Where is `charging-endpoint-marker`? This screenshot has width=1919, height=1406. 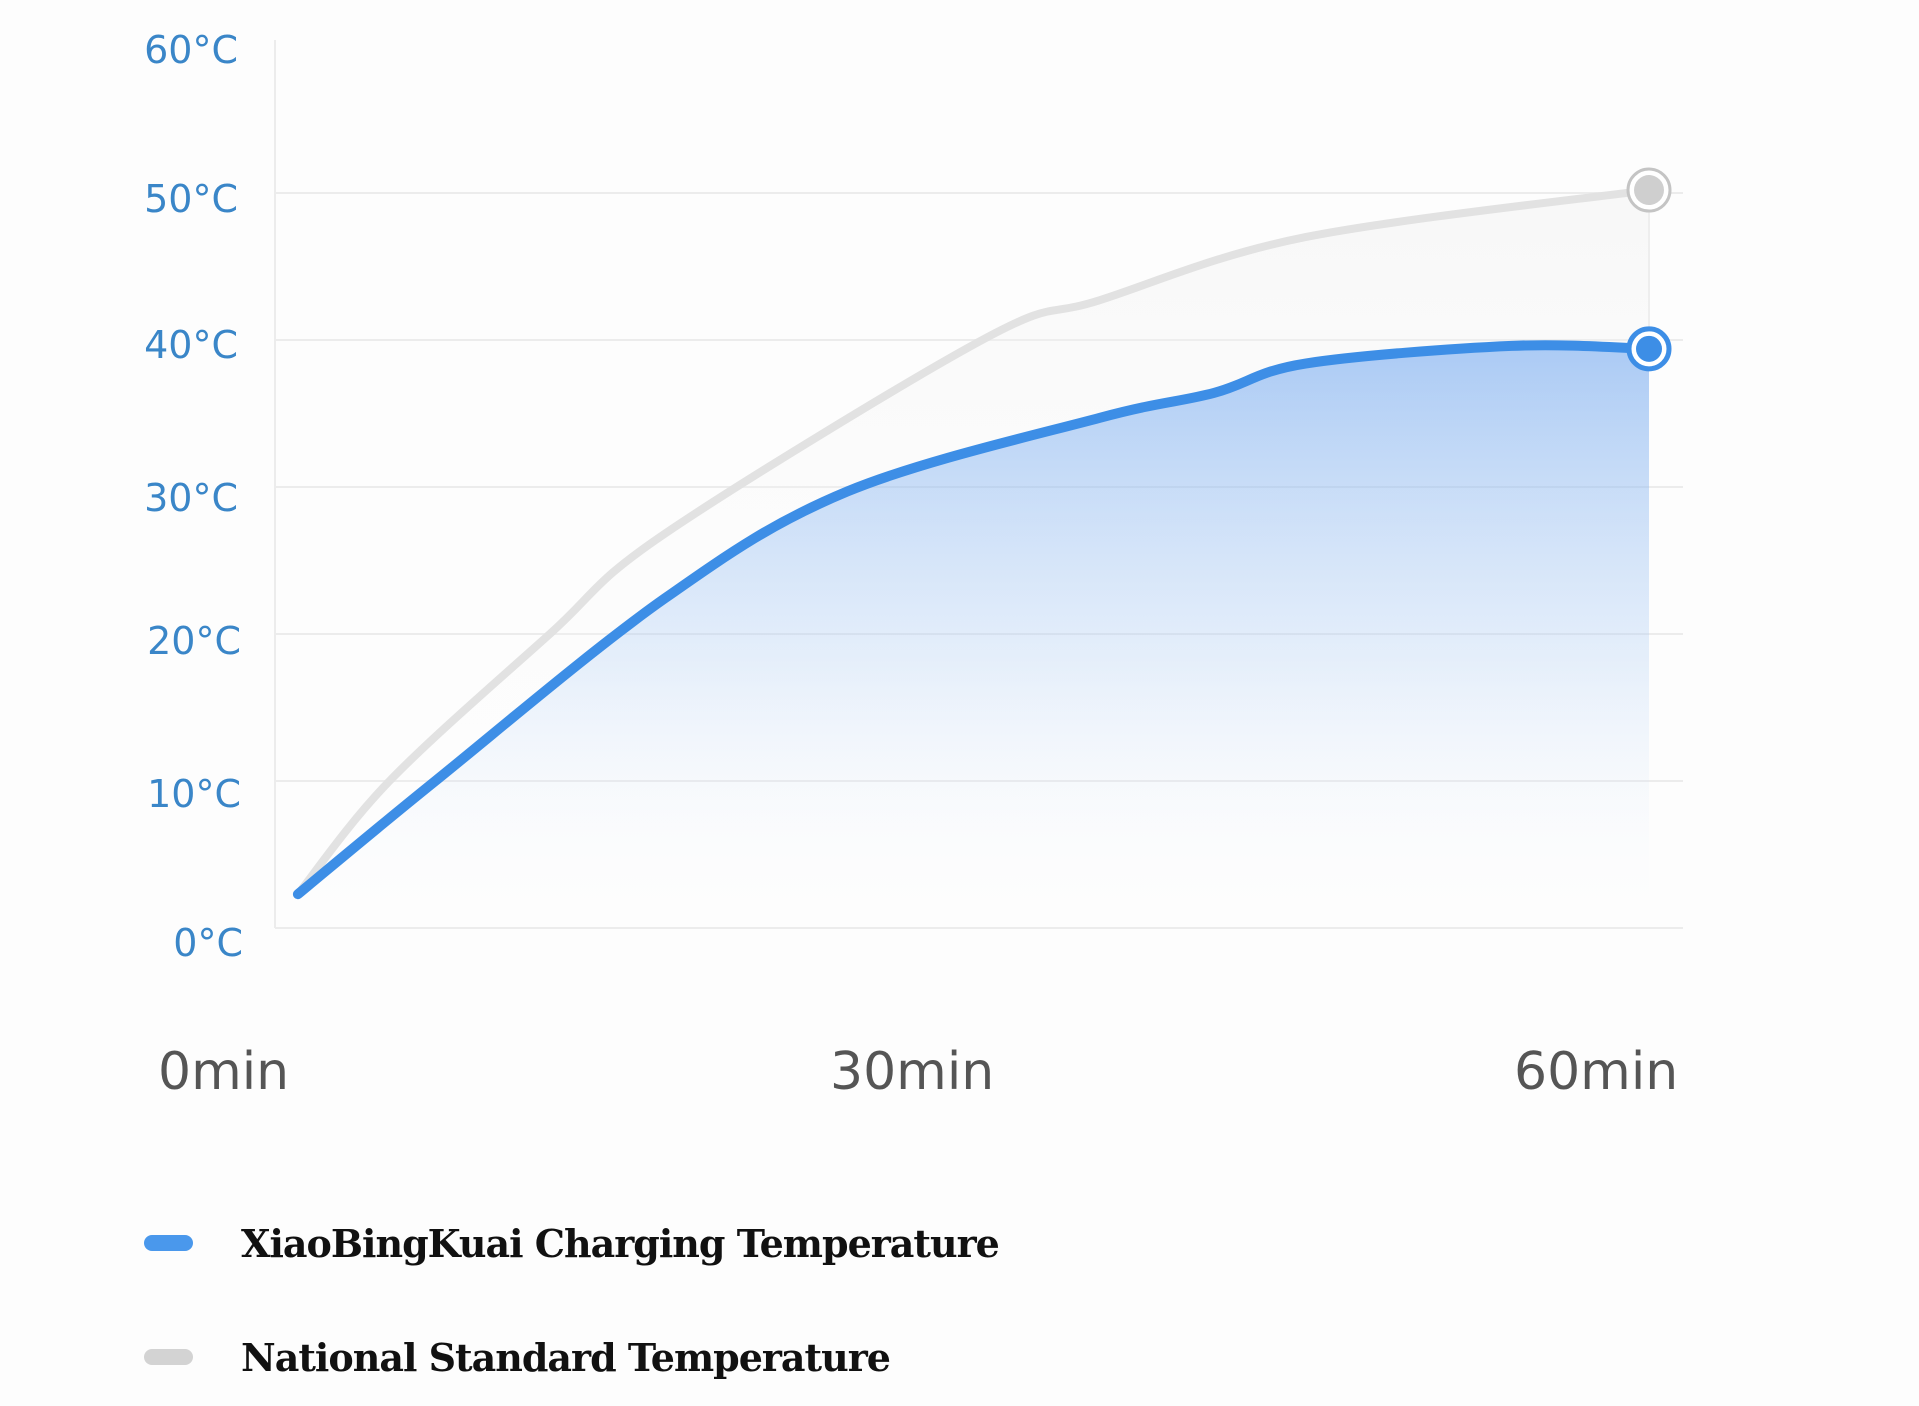 charging-endpoint-marker is located at coordinates (1649, 349).